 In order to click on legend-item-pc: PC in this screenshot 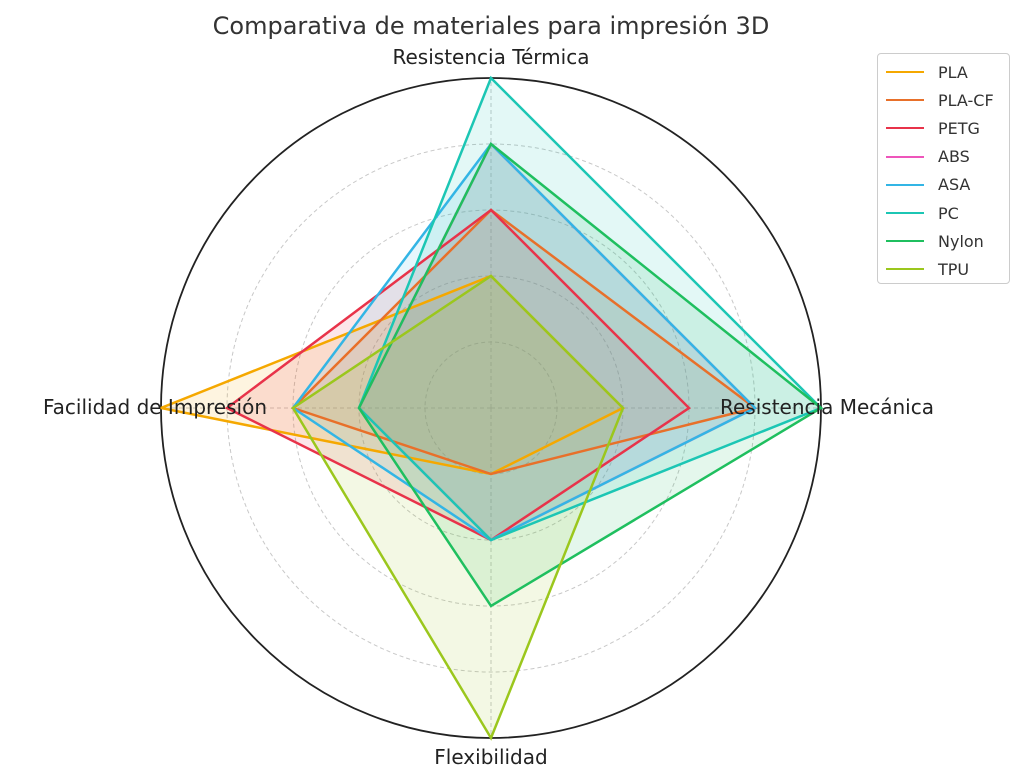, I will do `click(943, 213)`.